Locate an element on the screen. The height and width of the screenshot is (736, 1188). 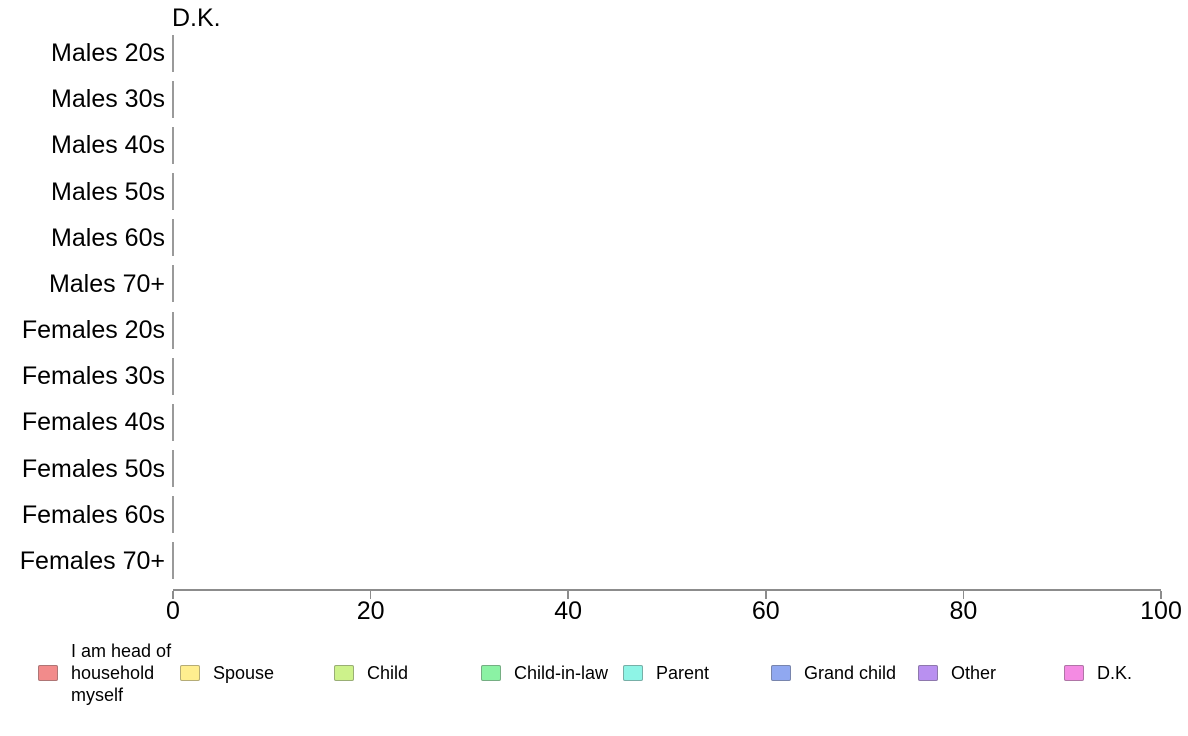
x-axis-tick-label: 60 is located at coordinates (765, 611).